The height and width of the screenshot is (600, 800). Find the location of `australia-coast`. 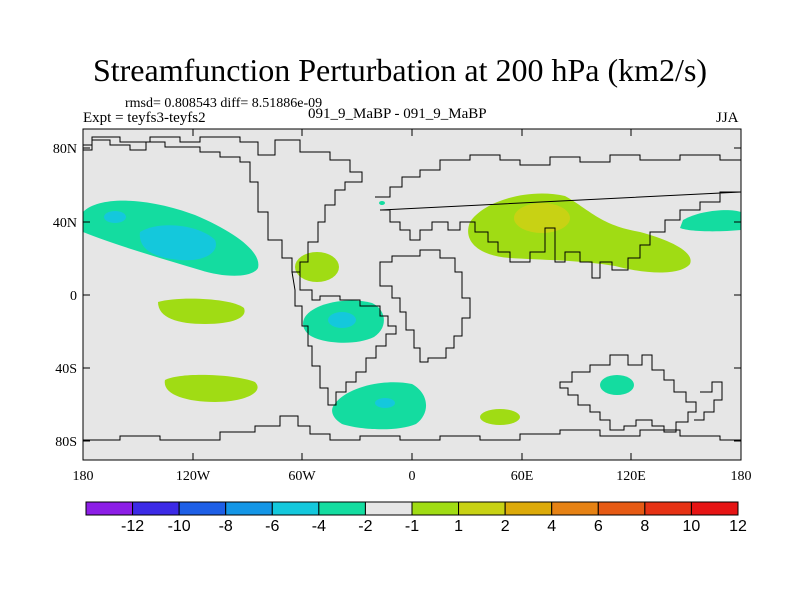

australia-coast is located at coordinates (628, 393).